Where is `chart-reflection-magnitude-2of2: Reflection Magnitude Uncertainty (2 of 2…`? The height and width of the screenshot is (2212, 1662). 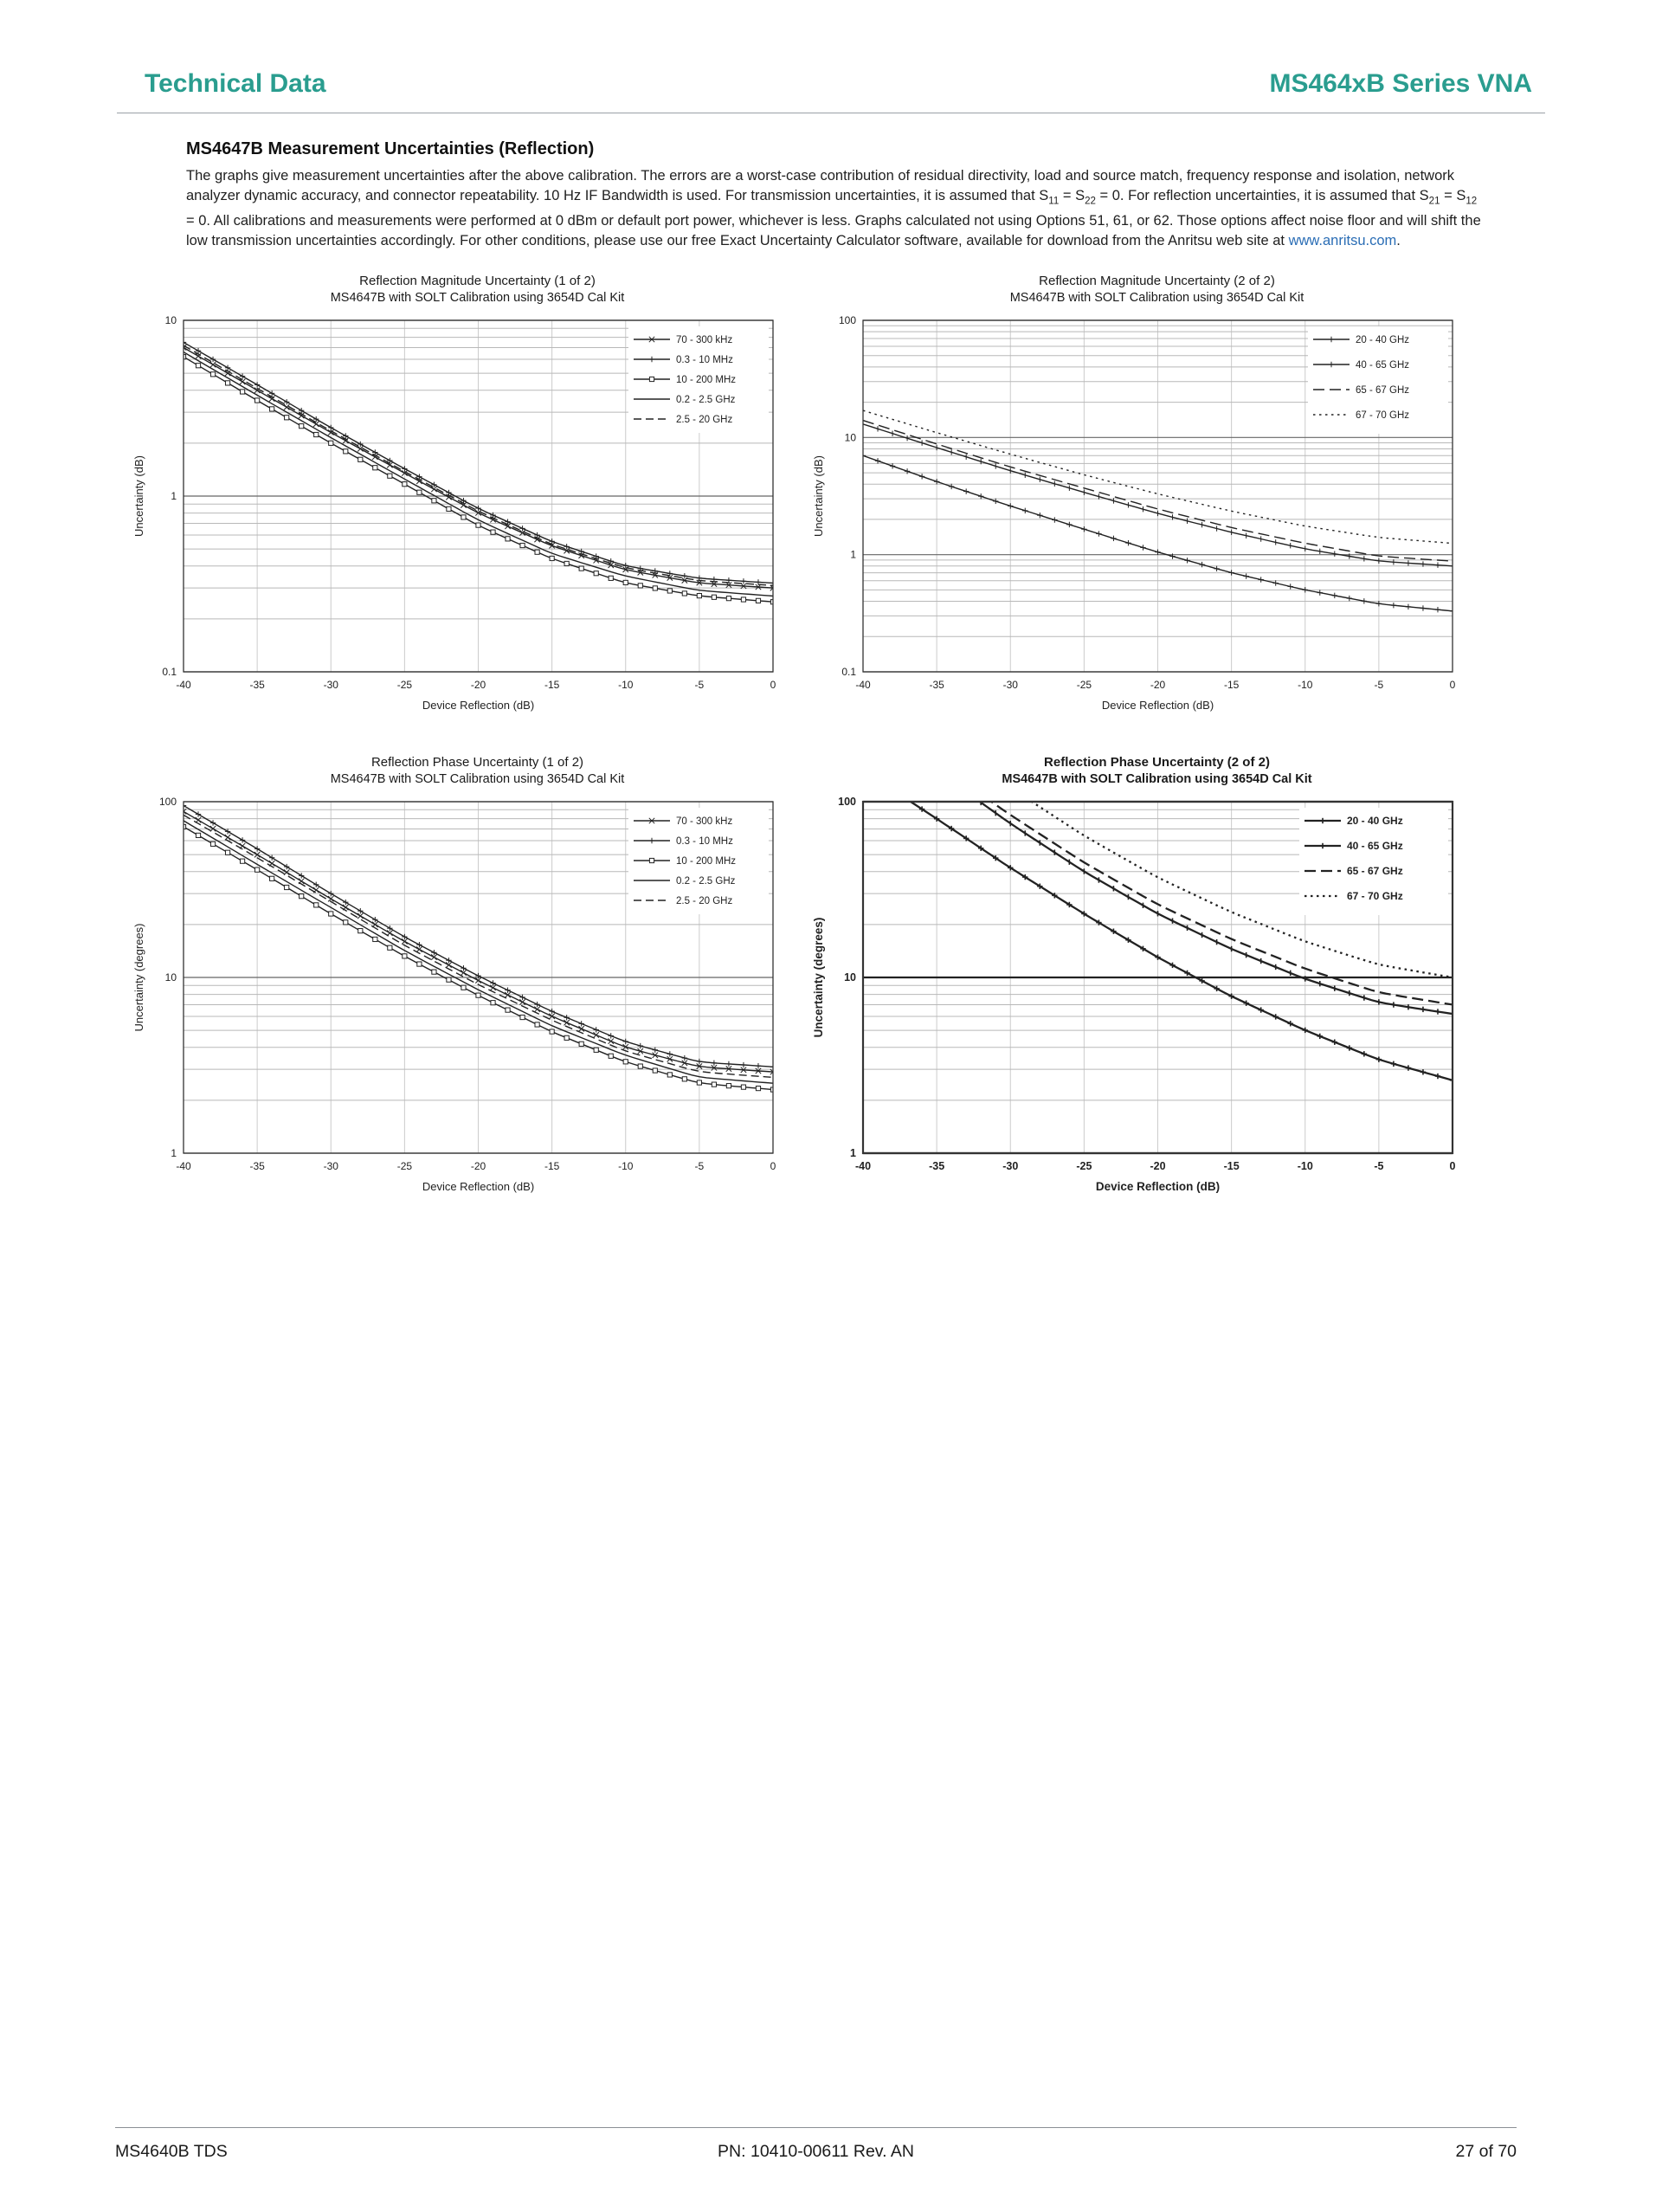
chart-reflection-magnitude-2of2: Reflection Magnitude Uncertainty (2 of 2… is located at coordinates (1136, 495).